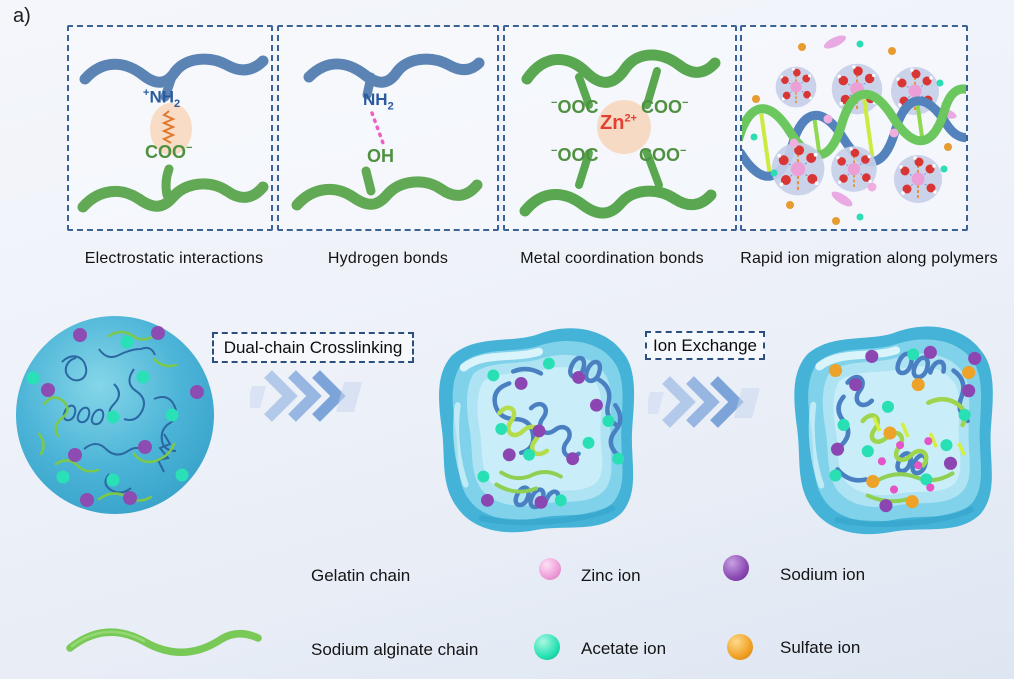 This screenshot has height=679, width=1014. What do you see at coordinates (736, 568) in the screenshot?
I see `sodium-ion-swatch` at bounding box center [736, 568].